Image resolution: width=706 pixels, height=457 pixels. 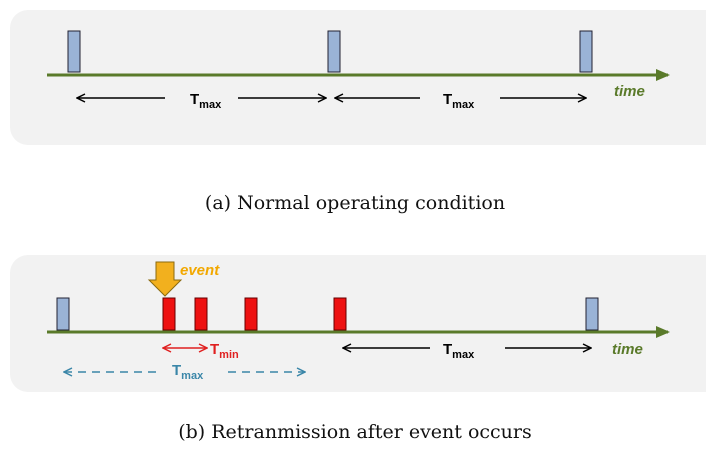 What do you see at coordinates (224, 351) in the screenshot?
I see `min-label: Tmin` at bounding box center [224, 351].